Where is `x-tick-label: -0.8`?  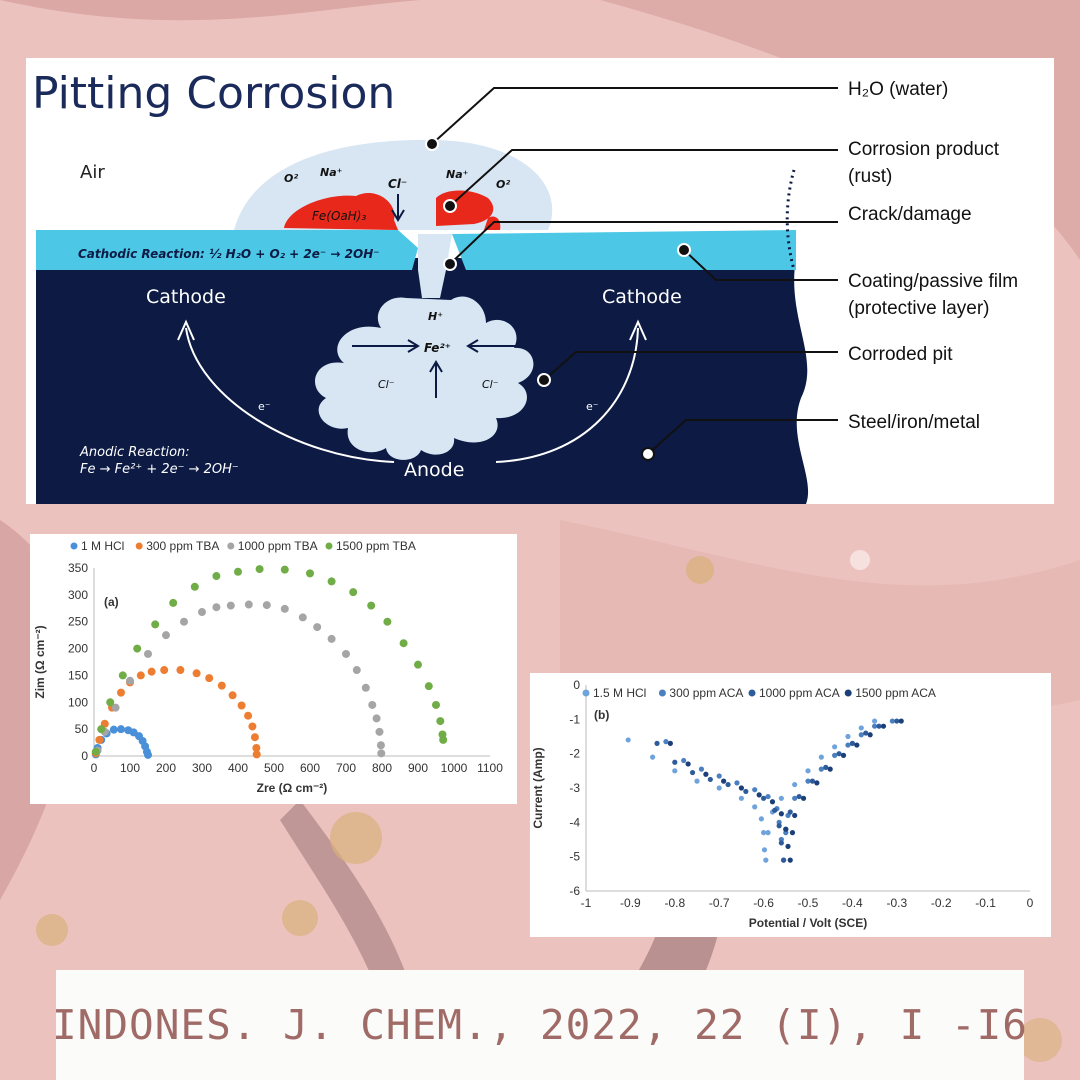 x-tick-label: -0.8 is located at coordinates (674, 903).